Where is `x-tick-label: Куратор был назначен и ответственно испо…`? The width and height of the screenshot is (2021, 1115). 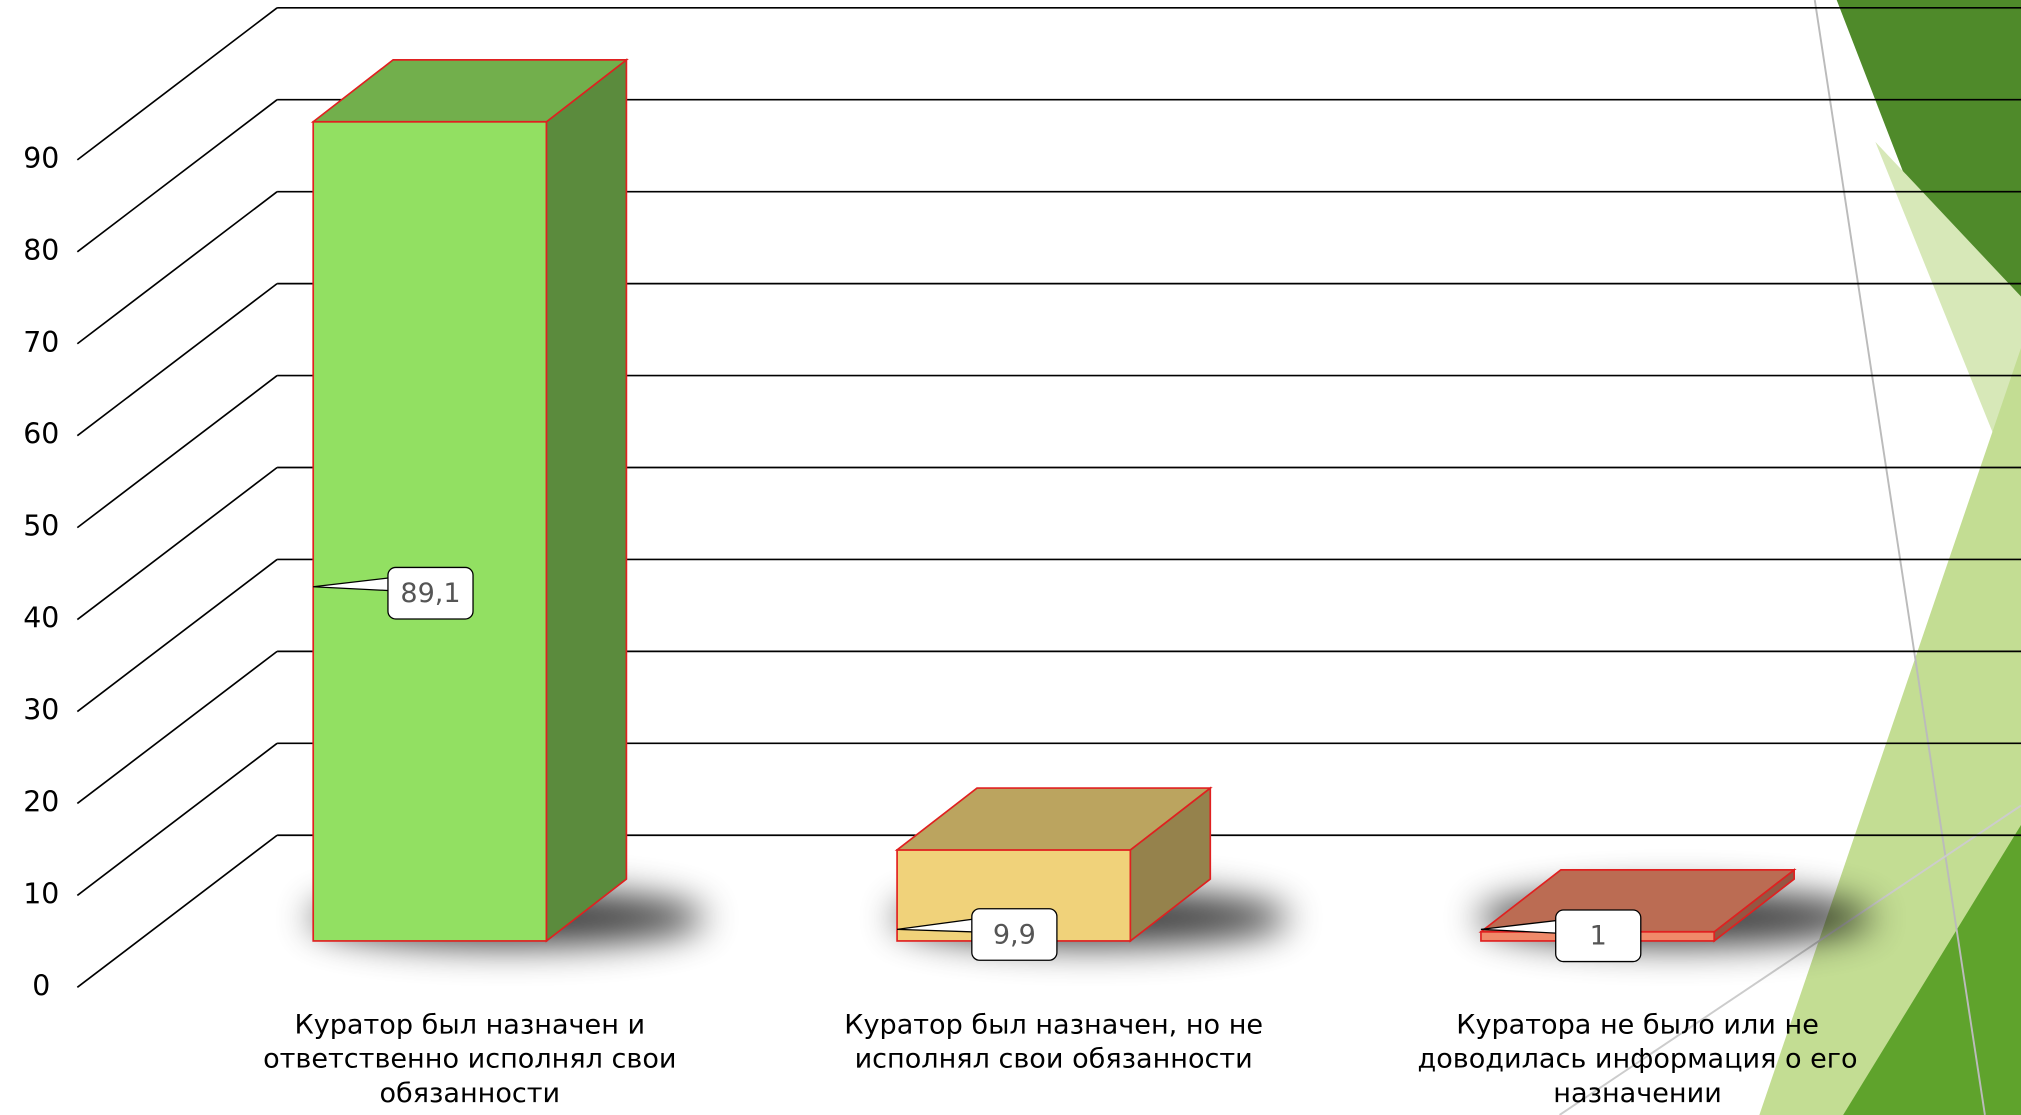
x-tick-label: Куратор был назначен и ответственно испо… is located at coordinates (470, 1058).